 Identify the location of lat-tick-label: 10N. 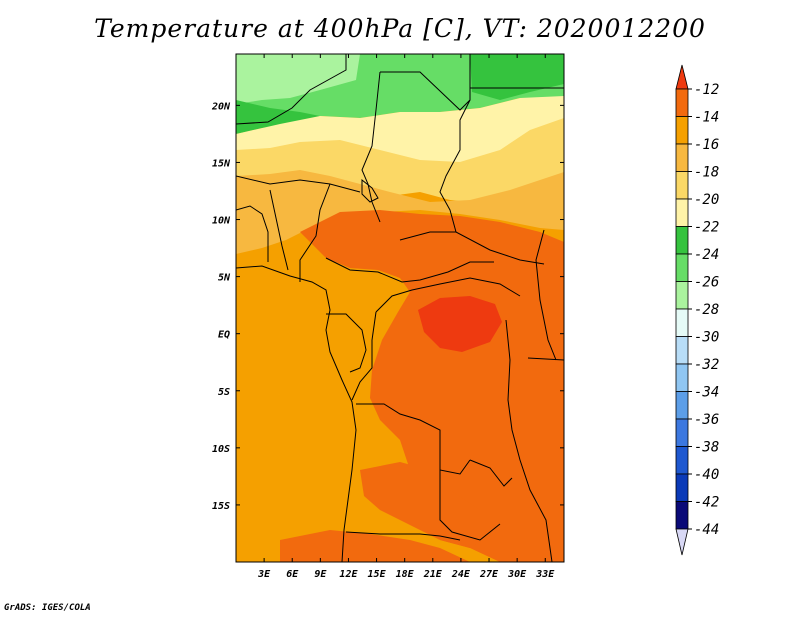
(221, 221).